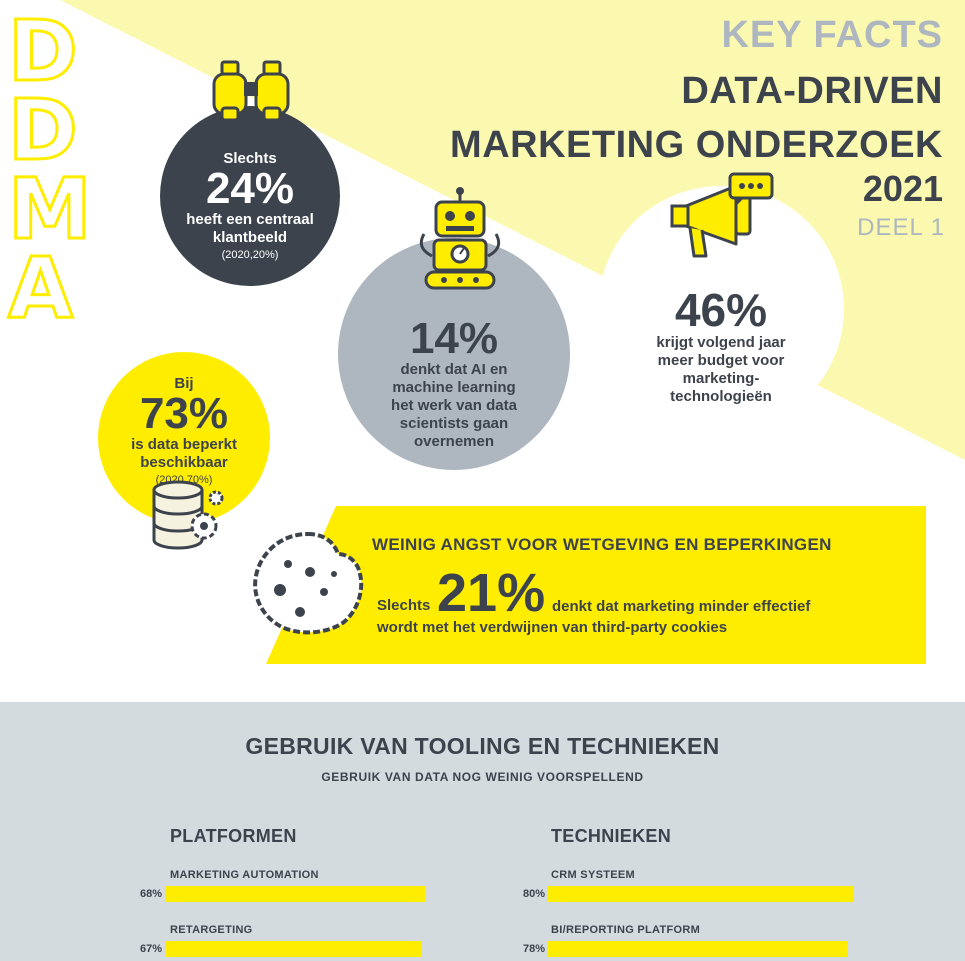 The width and height of the screenshot is (965, 961). Describe the element at coordinates (593, 875) in the screenshot. I see `bar-label: CRM SYSTEEM` at that location.